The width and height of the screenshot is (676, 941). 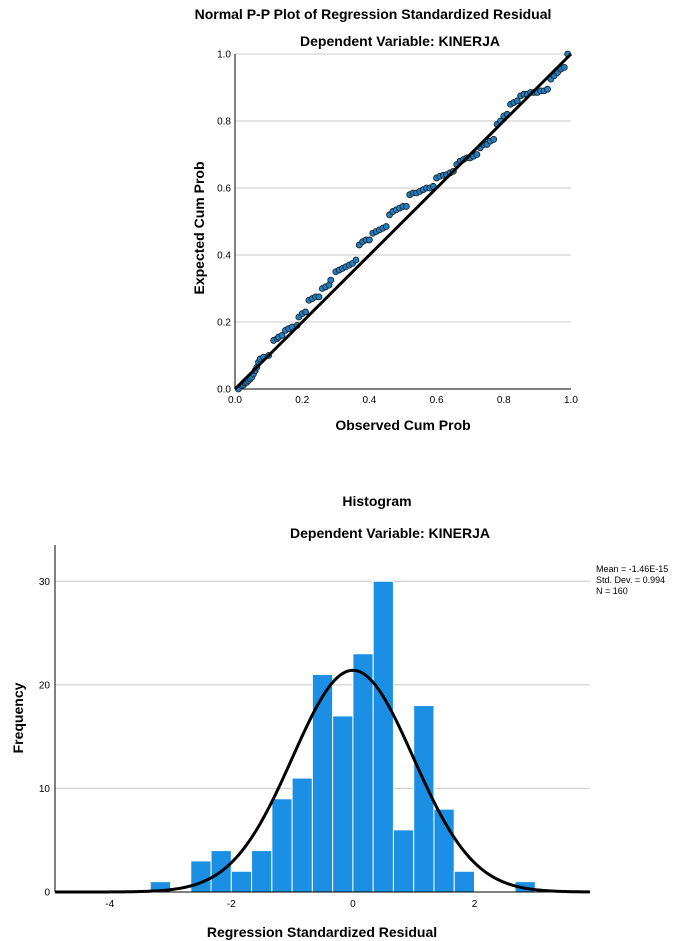 I want to click on pp-xtick-label: 0.4, so click(x=369, y=400).